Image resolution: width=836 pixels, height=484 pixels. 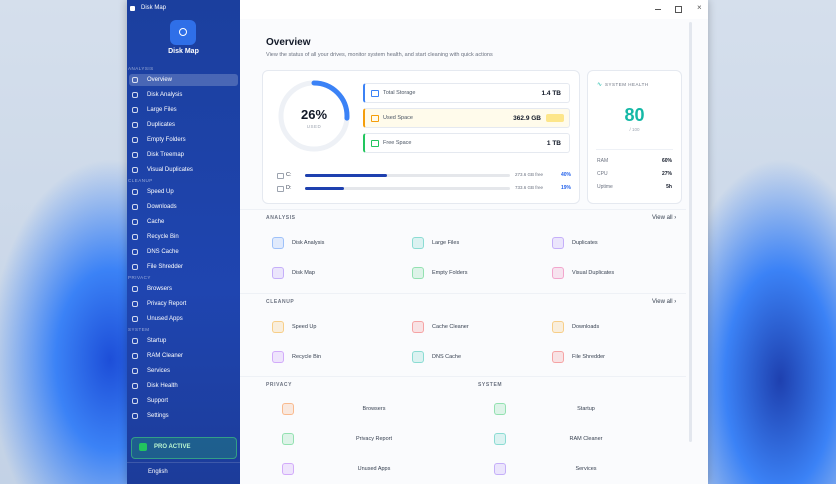 What do you see at coordinates (369, 469) in the screenshot?
I see `quick-action: Unused Apps` at bounding box center [369, 469].